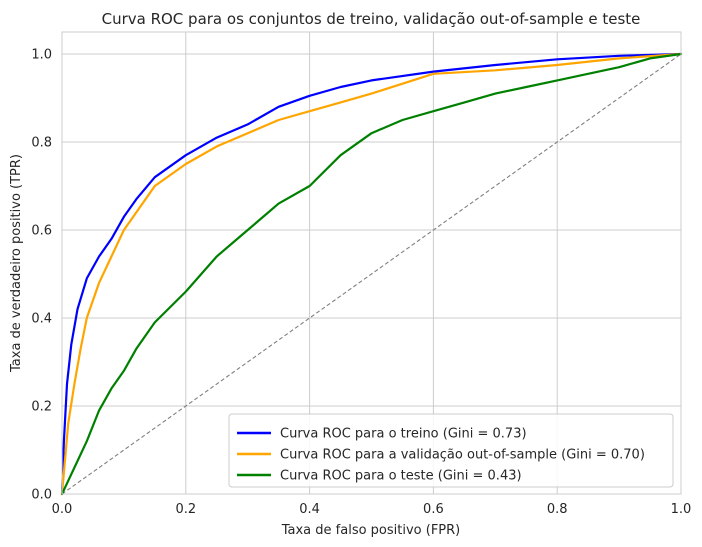  Describe the element at coordinates (41, 231) in the screenshot. I see `y-tick-label: 0.6` at that location.